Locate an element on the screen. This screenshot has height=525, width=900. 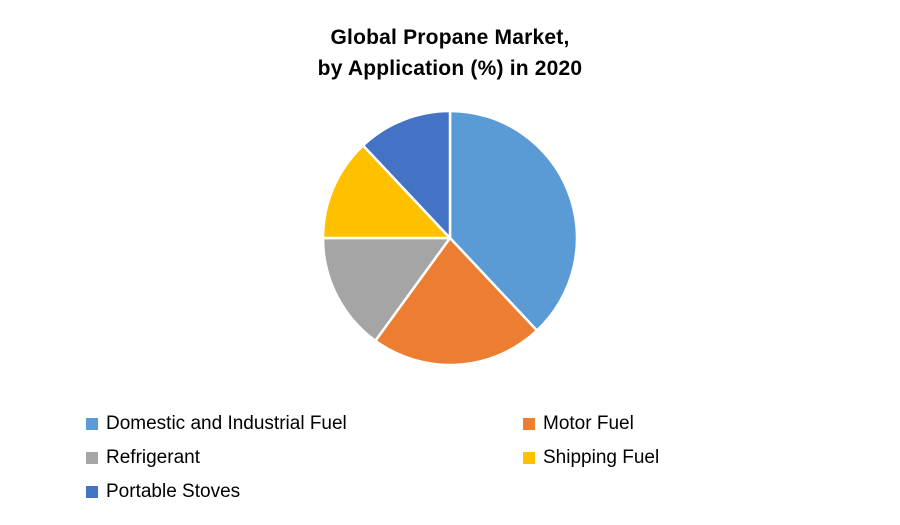
pie-slice-portable-stoves is located at coordinates (406, 174).